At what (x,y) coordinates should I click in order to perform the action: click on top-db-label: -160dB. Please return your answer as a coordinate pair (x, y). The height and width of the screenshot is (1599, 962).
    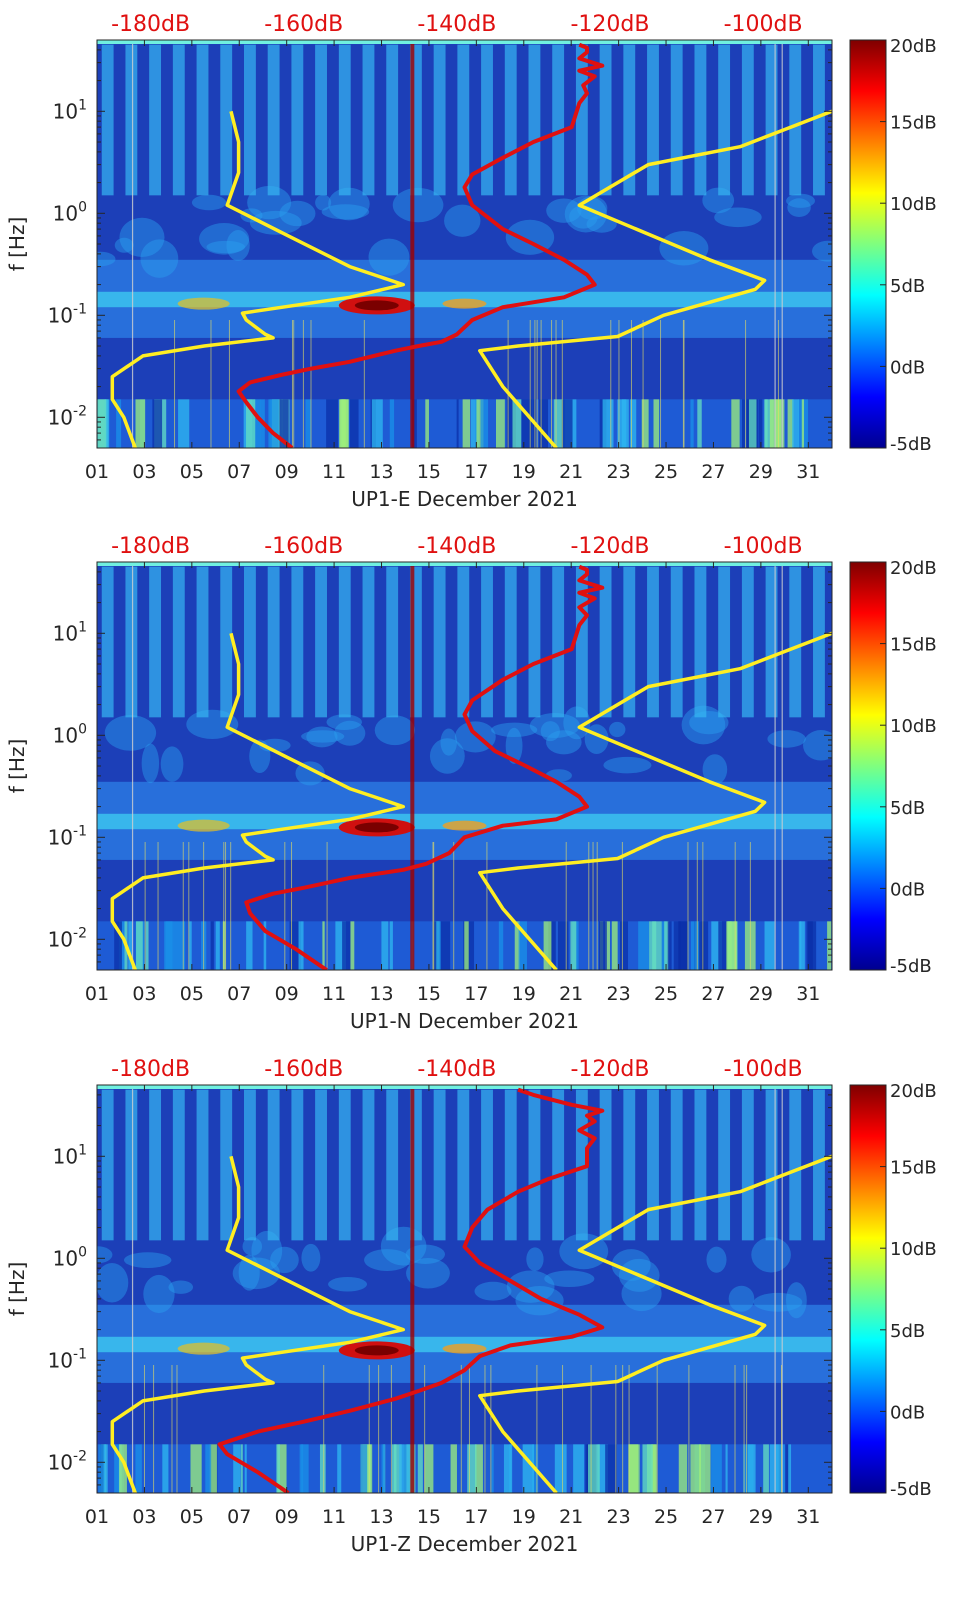
    Looking at the image, I should click on (303, 24).